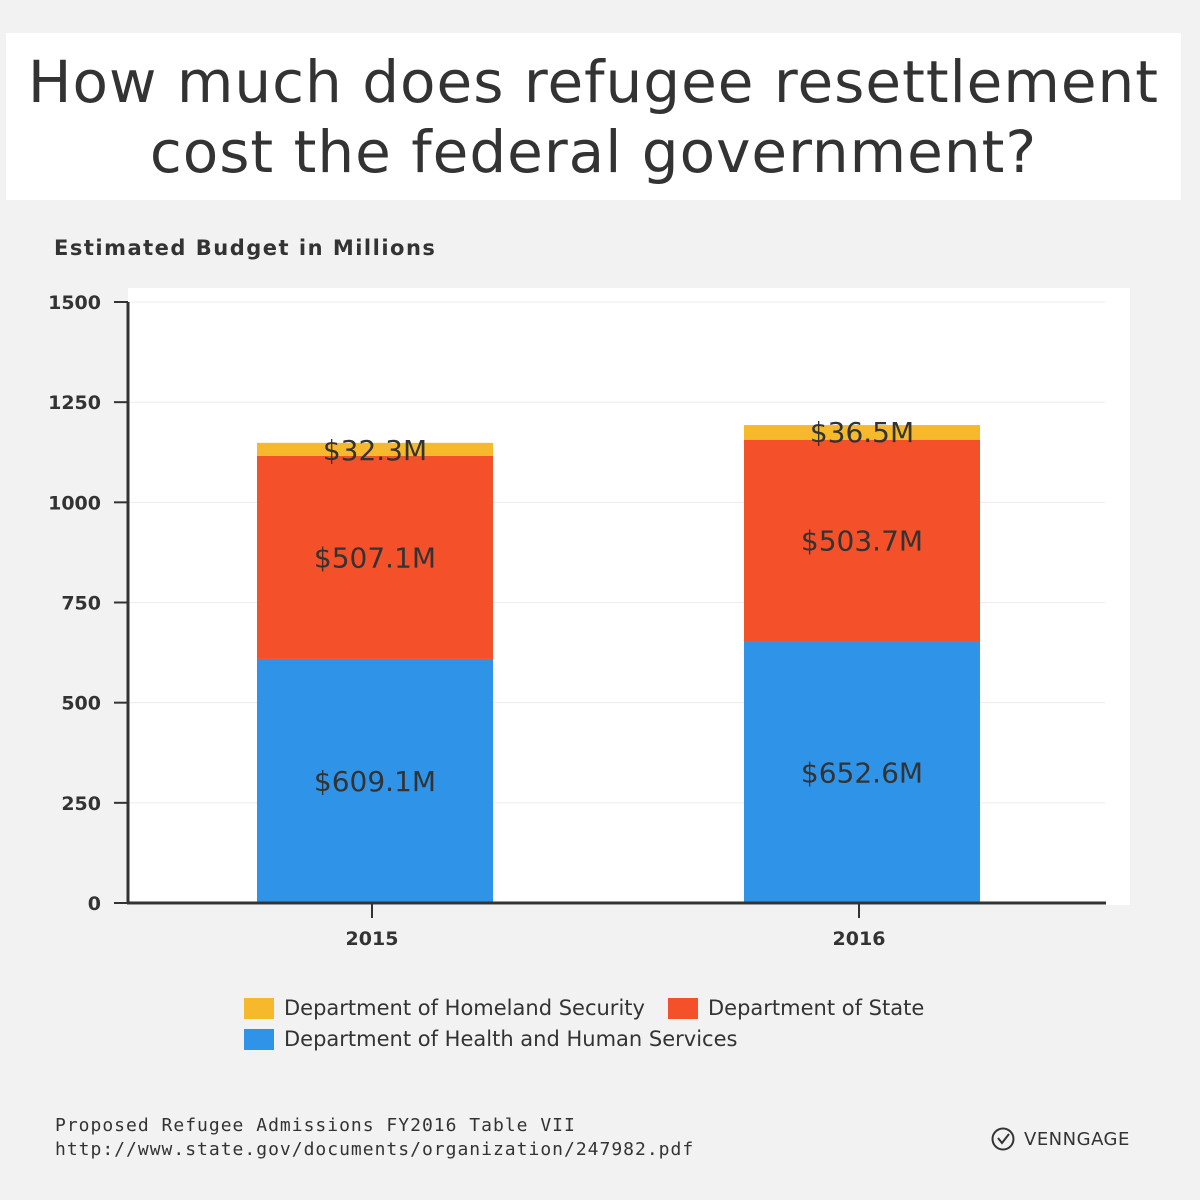 The height and width of the screenshot is (1200, 1200). Describe the element at coordinates (74, 303) in the screenshot. I see `y-tick-label-1500: 1500` at that location.